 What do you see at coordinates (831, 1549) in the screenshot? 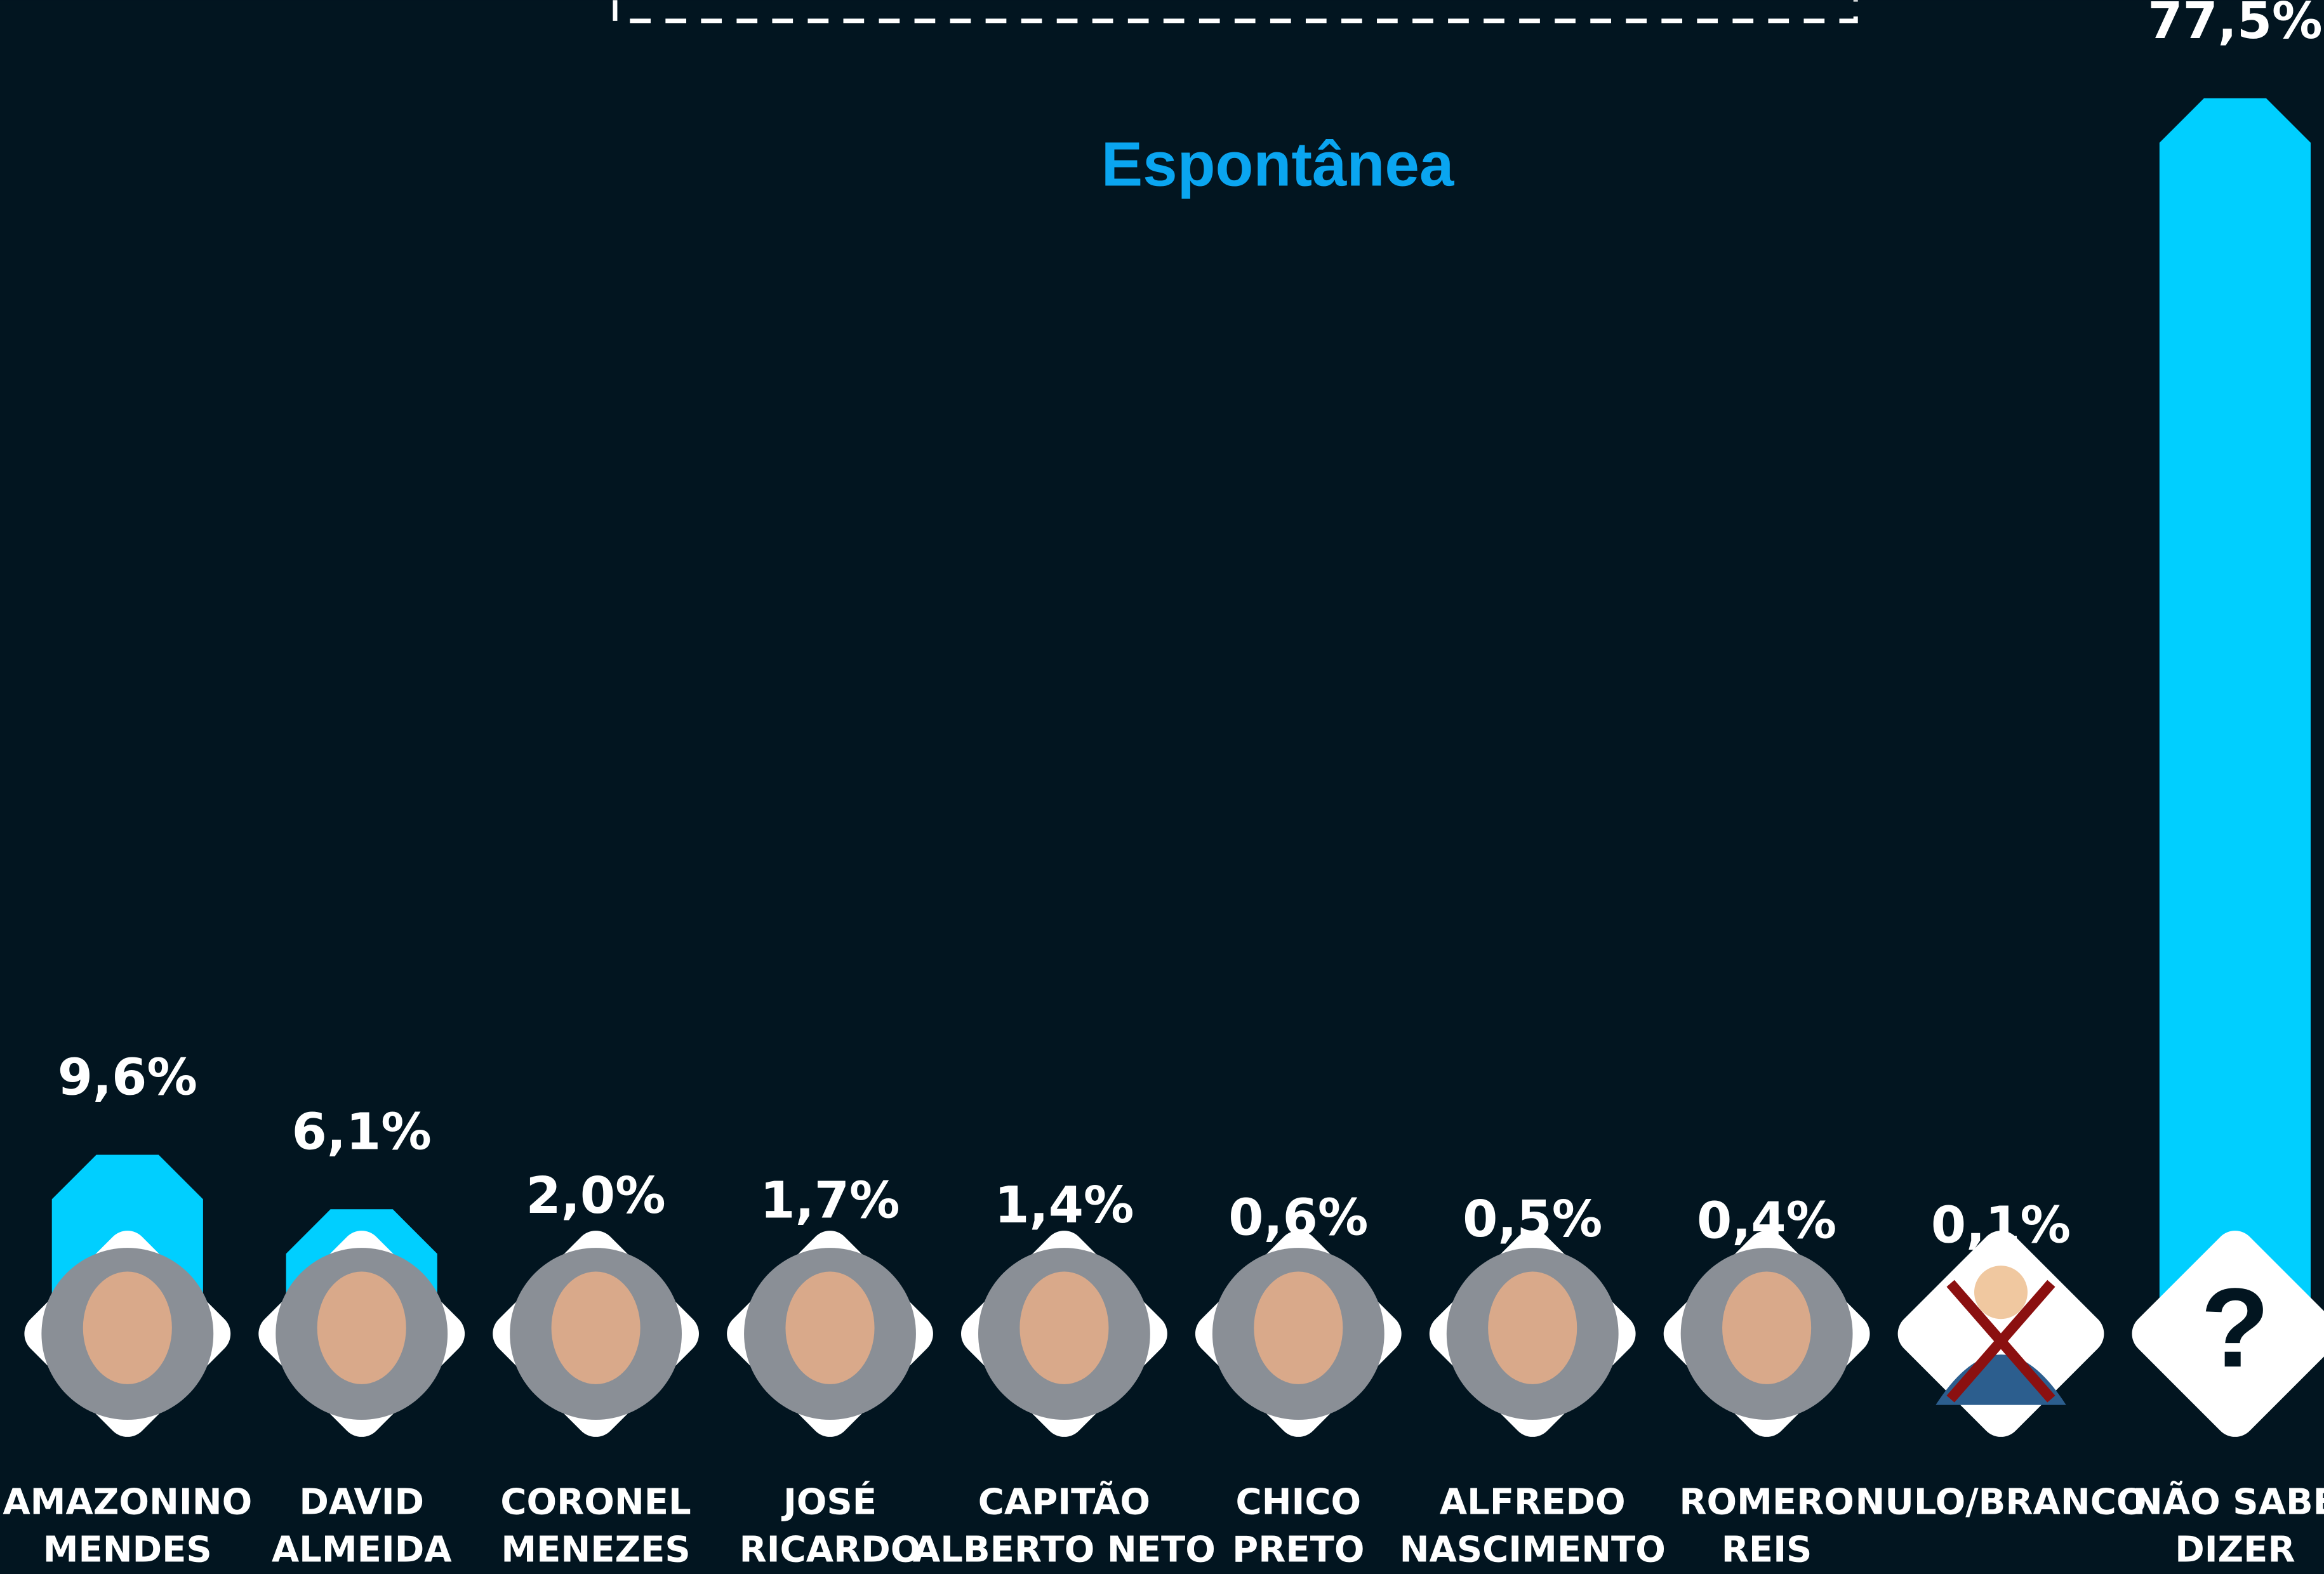
I see `category-label: RICARDO` at bounding box center [831, 1549].